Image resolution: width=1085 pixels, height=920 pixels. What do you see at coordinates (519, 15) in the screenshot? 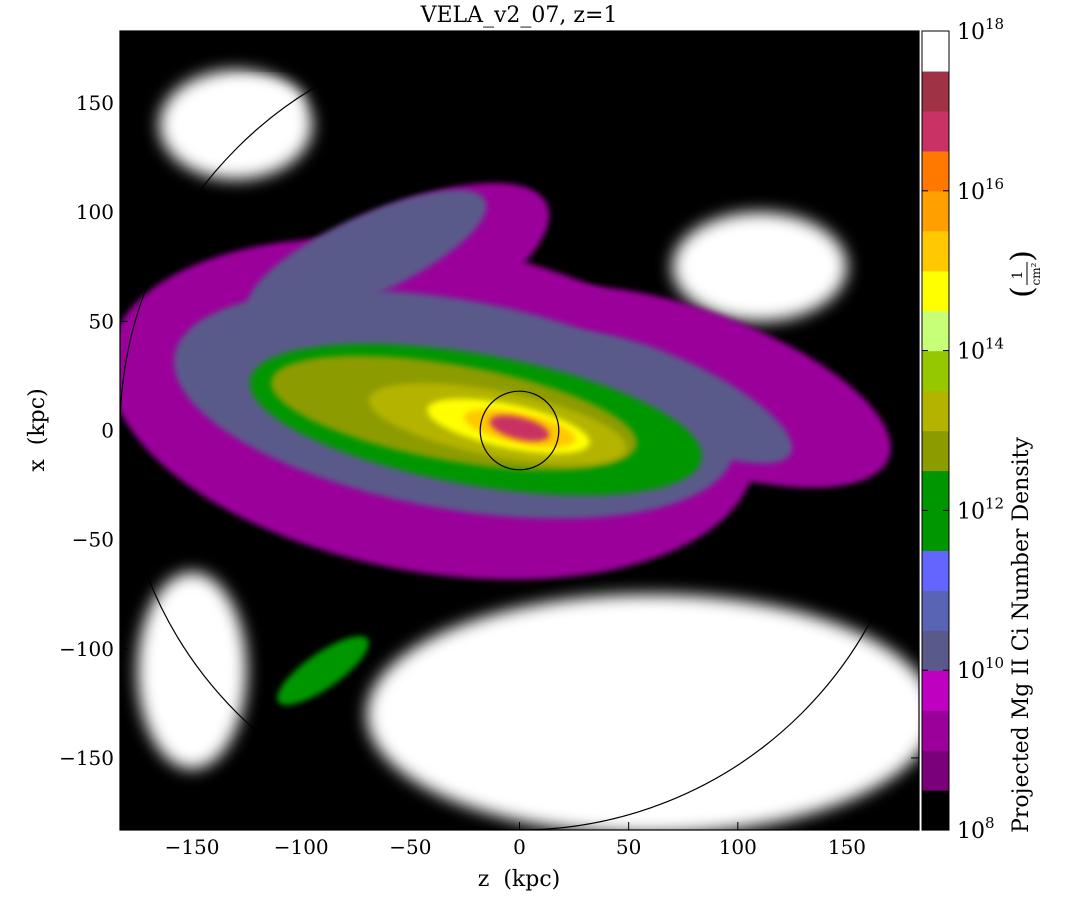
I see `chart-title: VELA_v2_07, z=1` at bounding box center [519, 15].